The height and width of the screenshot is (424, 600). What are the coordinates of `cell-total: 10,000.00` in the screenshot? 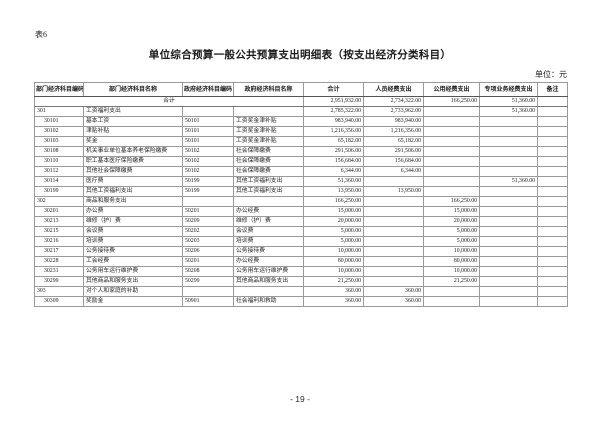 It's located at (333, 271).